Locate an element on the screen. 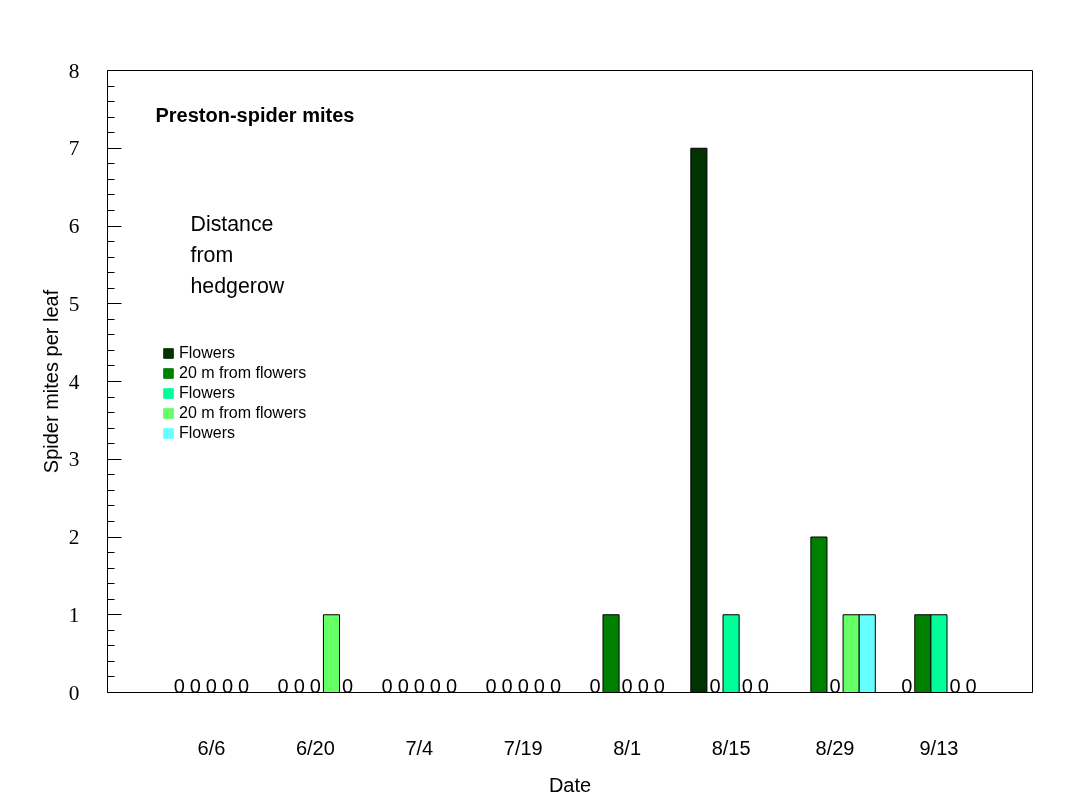 The image size is (1071, 799). y-tick-label: 5 is located at coordinates (74, 303).